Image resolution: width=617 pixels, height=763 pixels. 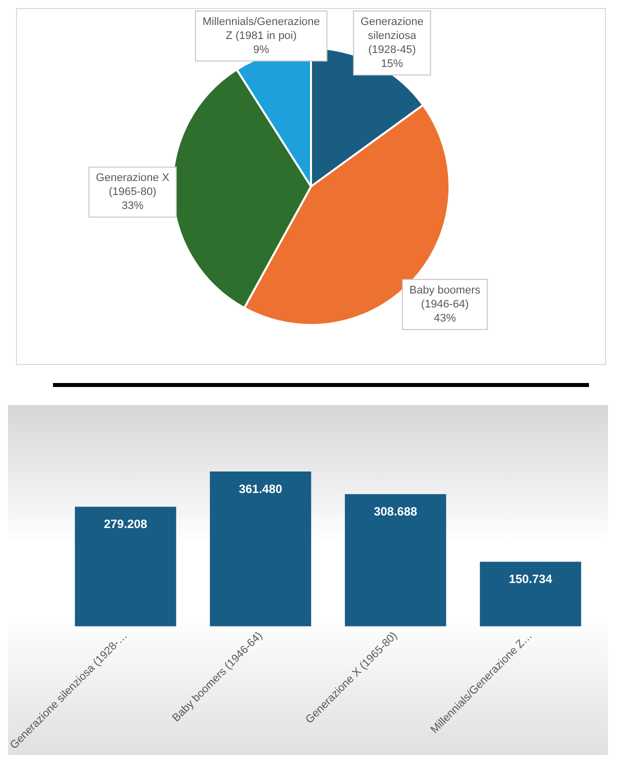 I want to click on slice-label: Baby boomers (1946-64), so click(x=445, y=297).